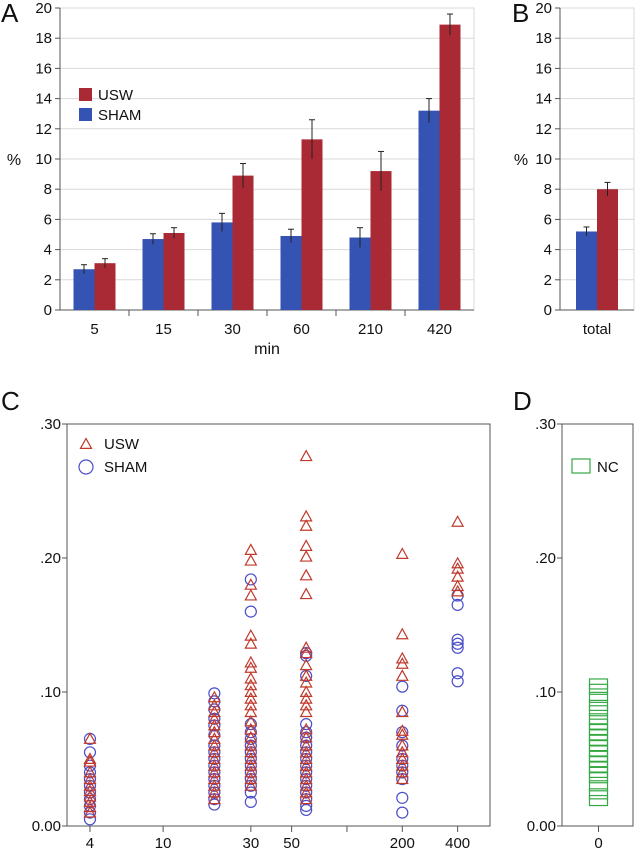 This screenshot has height=855, width=637. I want to click on y-tick-label: 0, so click(48, 310).